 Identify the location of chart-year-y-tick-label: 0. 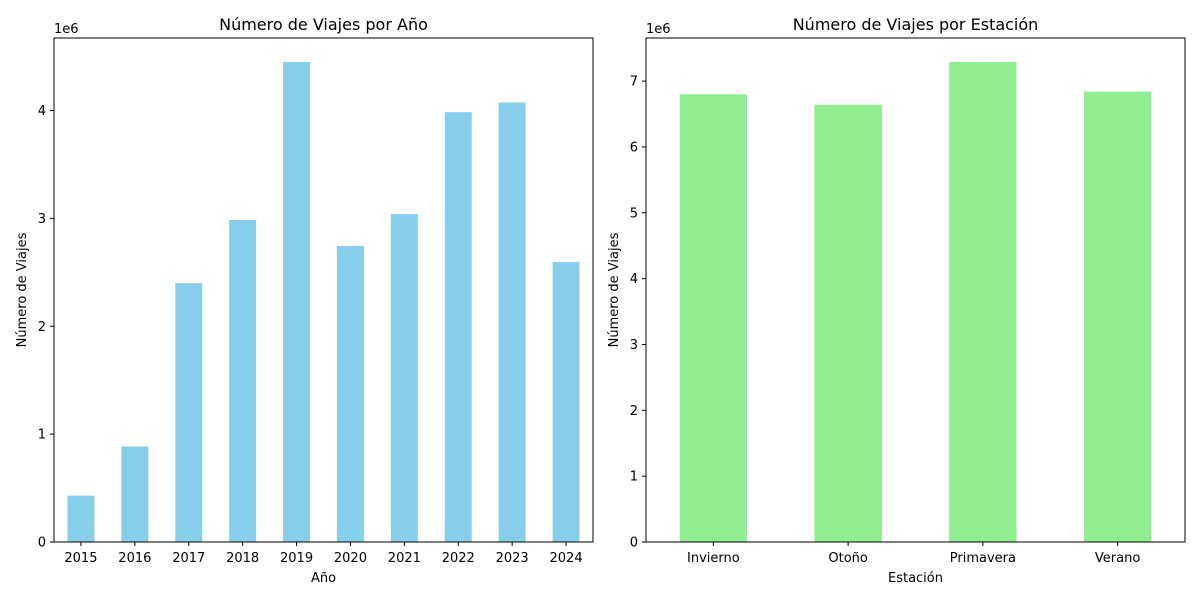
(42, 543).